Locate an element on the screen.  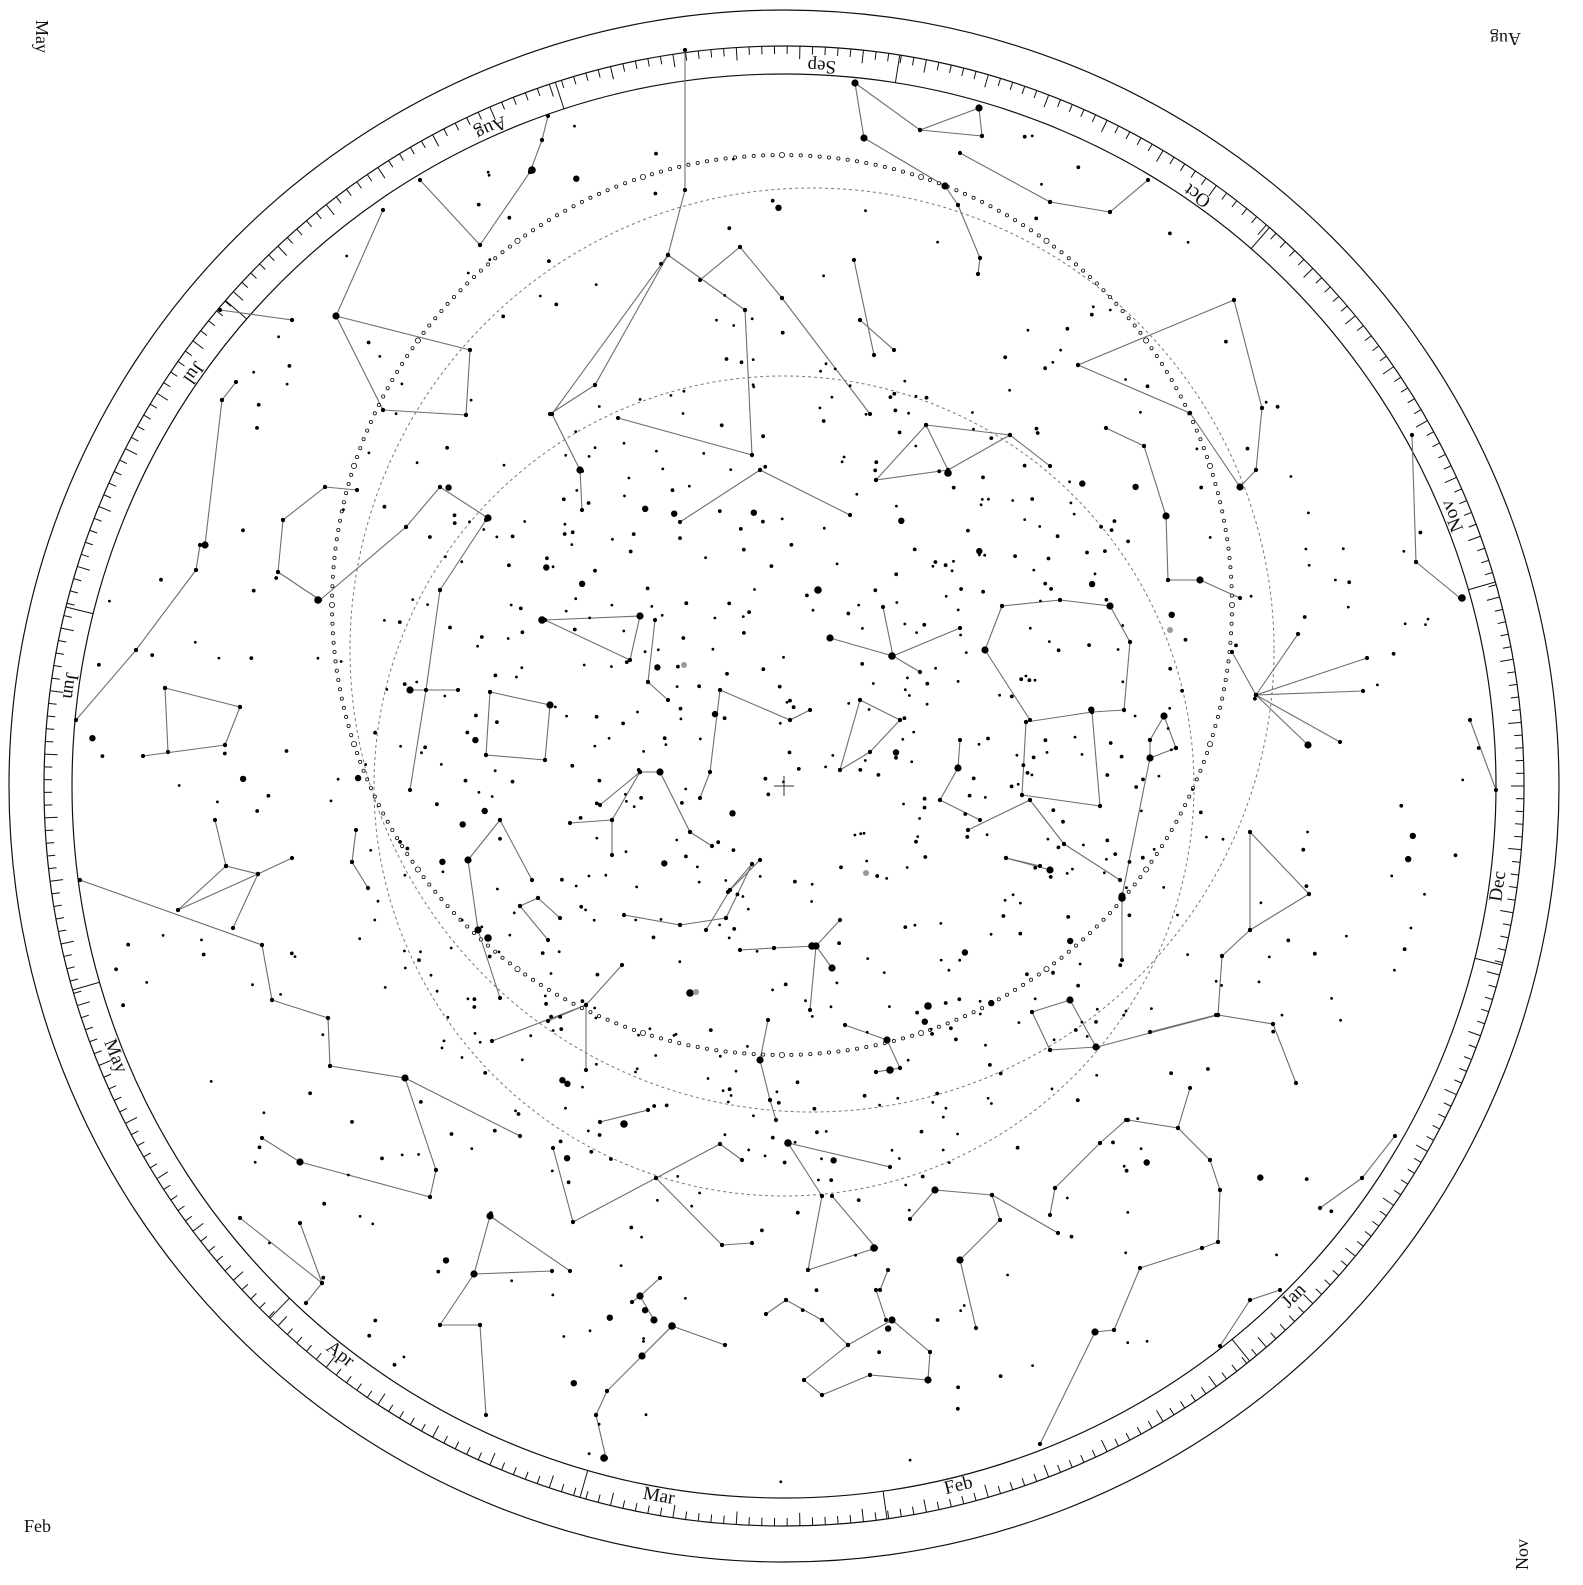
bright-star is located at coordinates (488, 938).